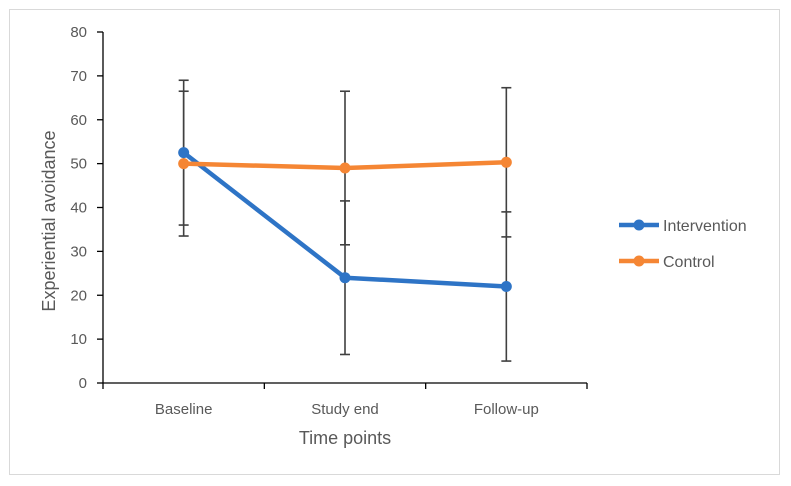 Image resolution: width=791 pixels, height=486 pixels. I want to click on y-tick-label: 60, so click(78, 120).